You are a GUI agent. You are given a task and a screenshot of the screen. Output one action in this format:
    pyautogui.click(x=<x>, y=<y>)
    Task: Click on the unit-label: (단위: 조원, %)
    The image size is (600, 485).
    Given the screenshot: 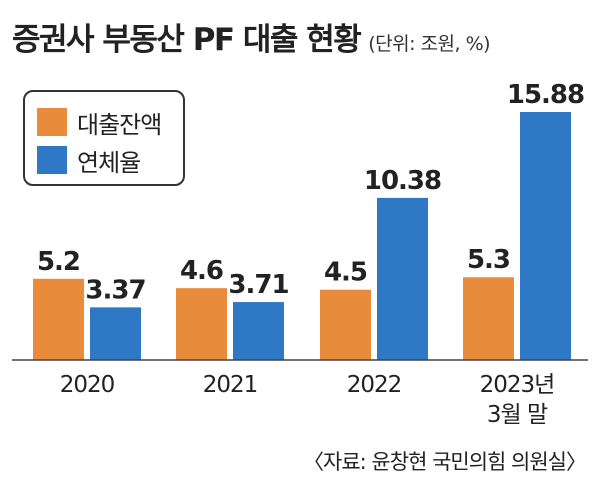 What is the action you would take?
    pyautogui.click(x=429, y=44)
    